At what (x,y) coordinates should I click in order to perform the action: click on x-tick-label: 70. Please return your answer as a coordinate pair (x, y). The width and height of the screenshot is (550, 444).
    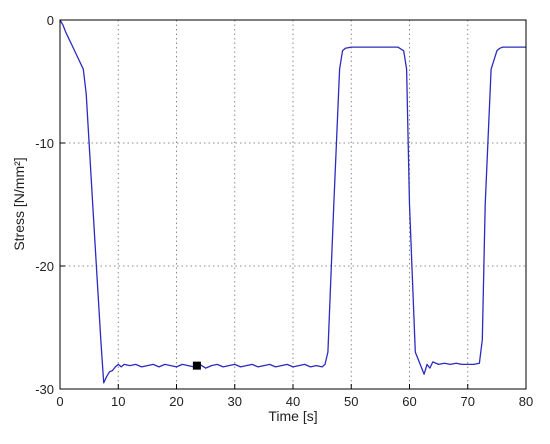
    Looking at the image, I should click on (468, 401).